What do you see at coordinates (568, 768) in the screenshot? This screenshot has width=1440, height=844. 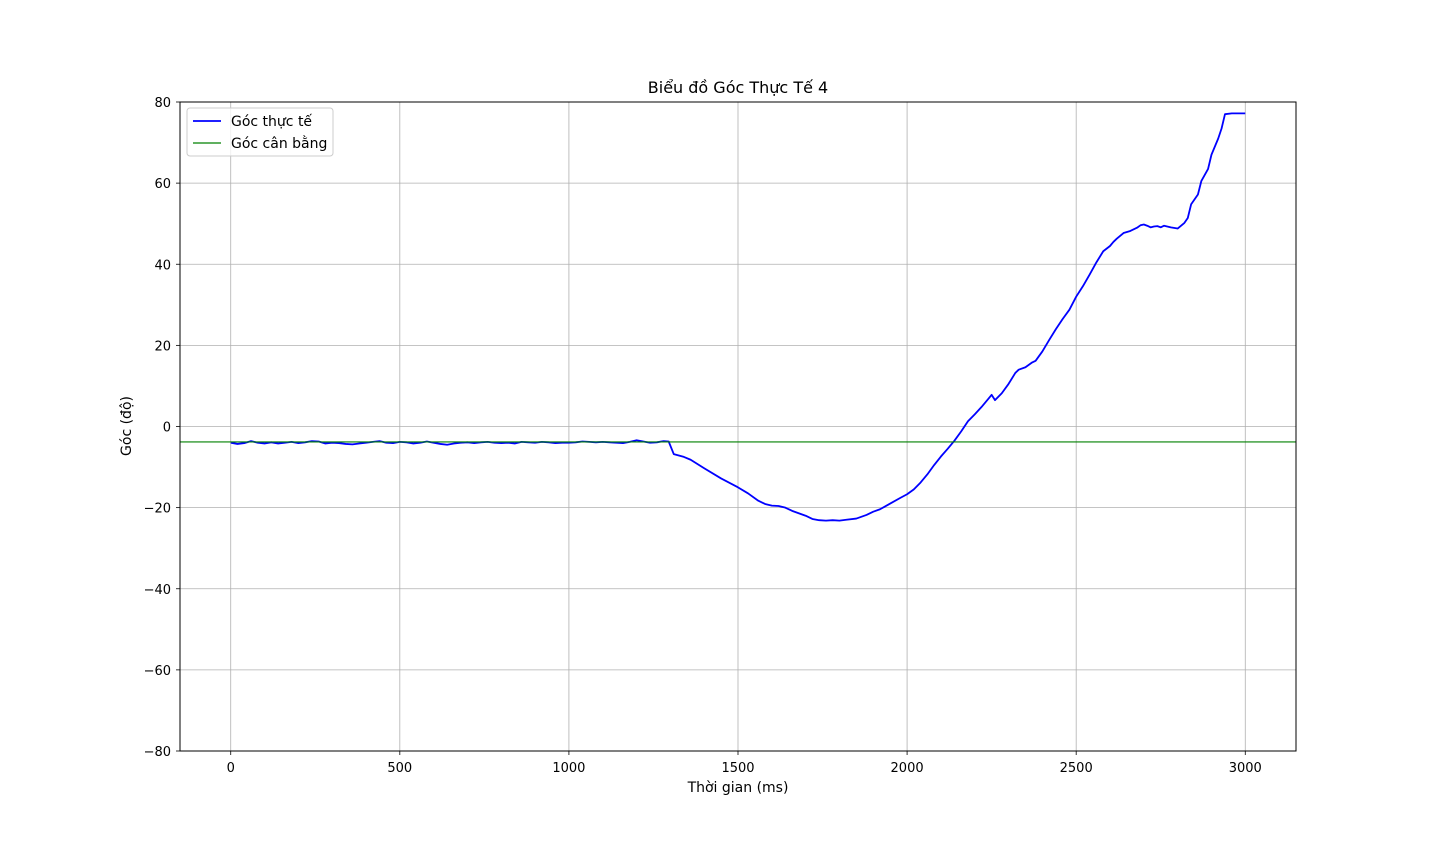 I see `x-tick-label: 1000` at bounding box center [568, 768].